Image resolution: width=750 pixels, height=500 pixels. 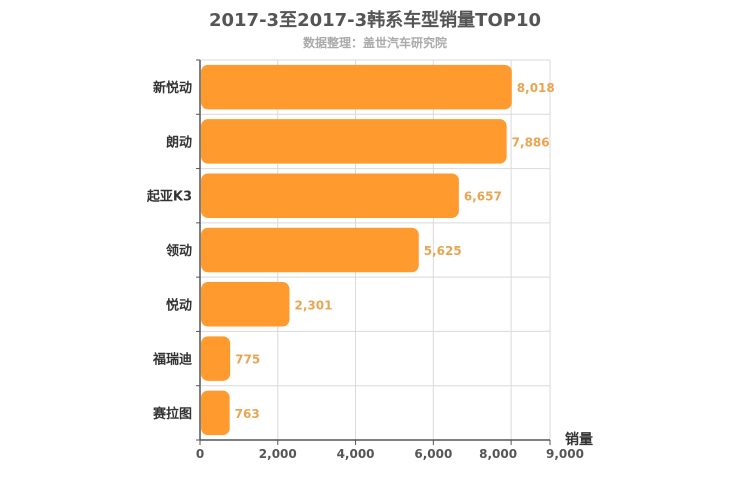 I want to click on value-label: 6,657, so click(x=483, y=197).